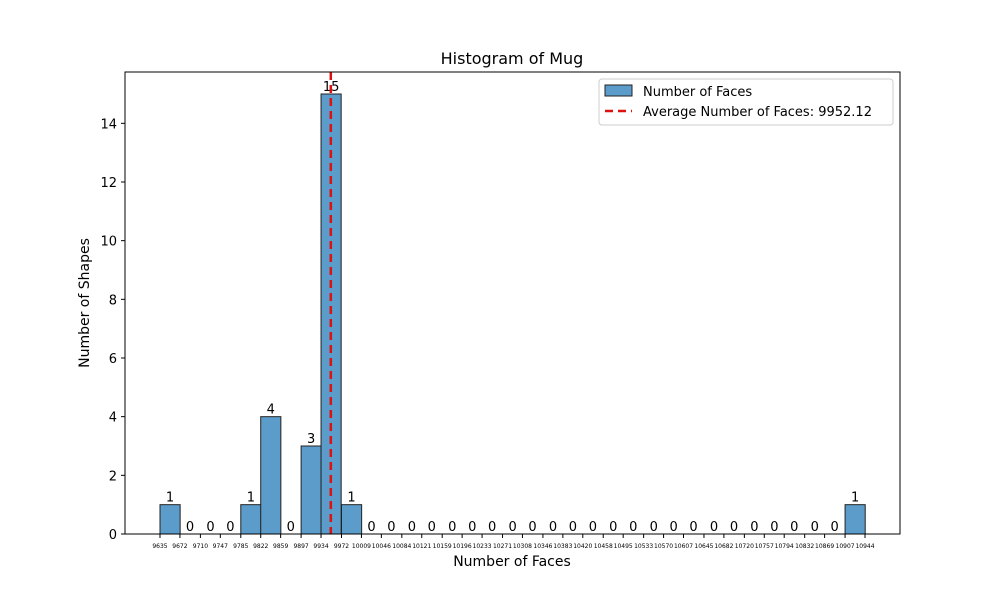 The image size is (1000, 604). Describe the element at coordinates (683, 546) in the screenshot. I see `x-tick-label: 10607` at that location.